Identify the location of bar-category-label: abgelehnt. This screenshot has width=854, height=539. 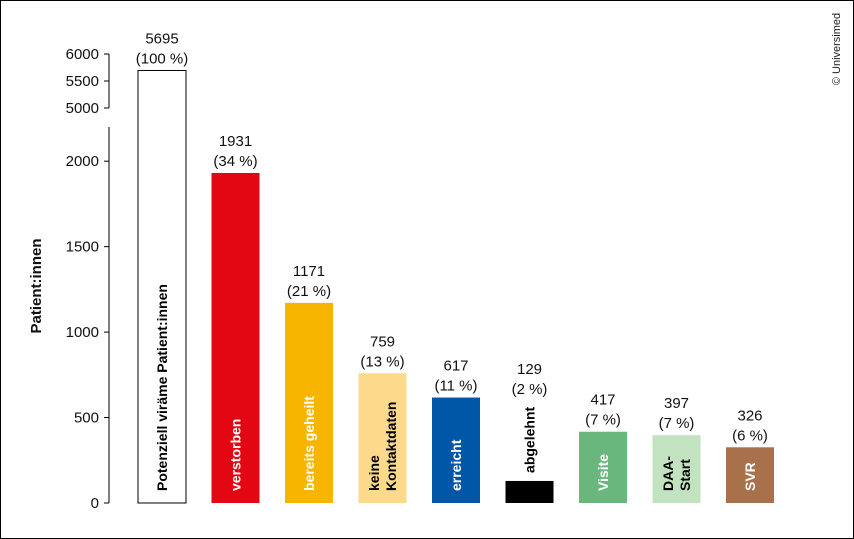
(530, 439).